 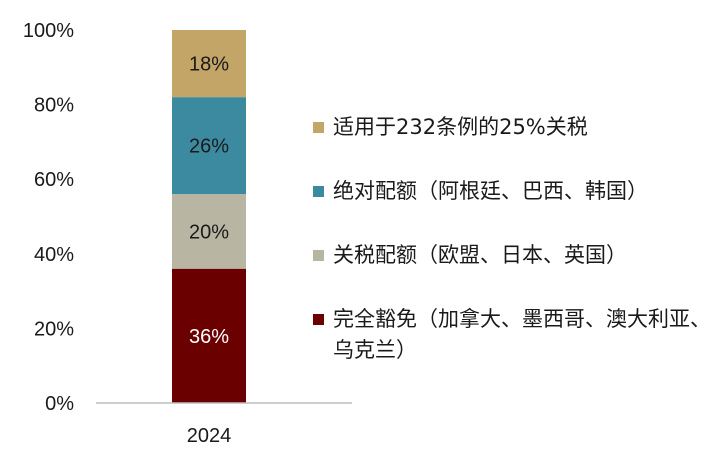 I want to click on y-tick-label: 100%, so click(x=48, y=31).